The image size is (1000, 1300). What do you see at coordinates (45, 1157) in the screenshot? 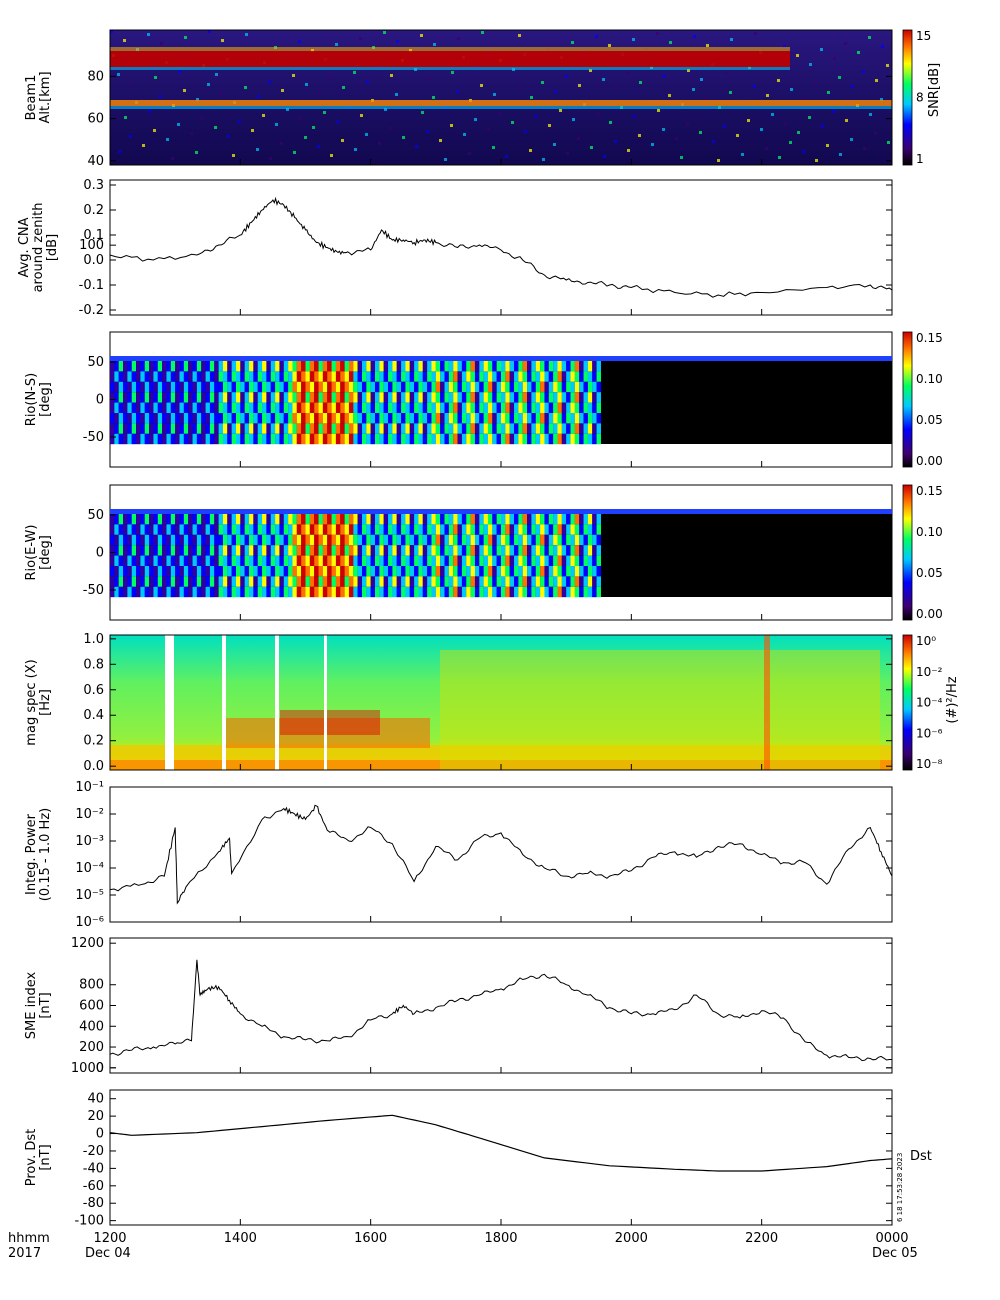
I see `y-axis-label: [nT]` at bounding box center [45, 1157].